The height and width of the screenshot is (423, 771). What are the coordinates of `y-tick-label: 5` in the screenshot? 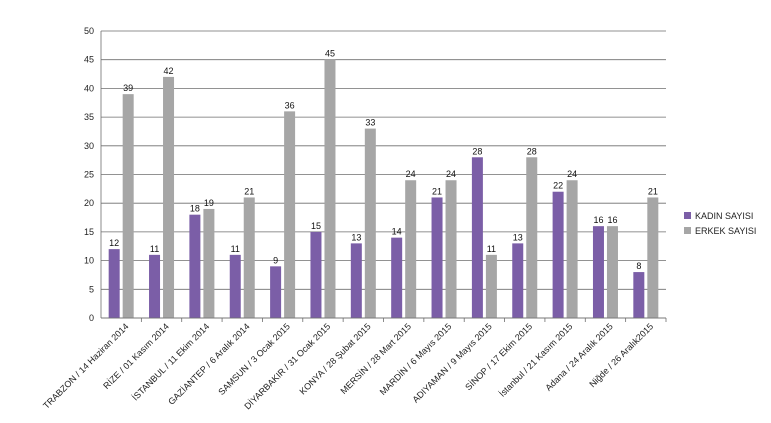 It's located at (91, 289).